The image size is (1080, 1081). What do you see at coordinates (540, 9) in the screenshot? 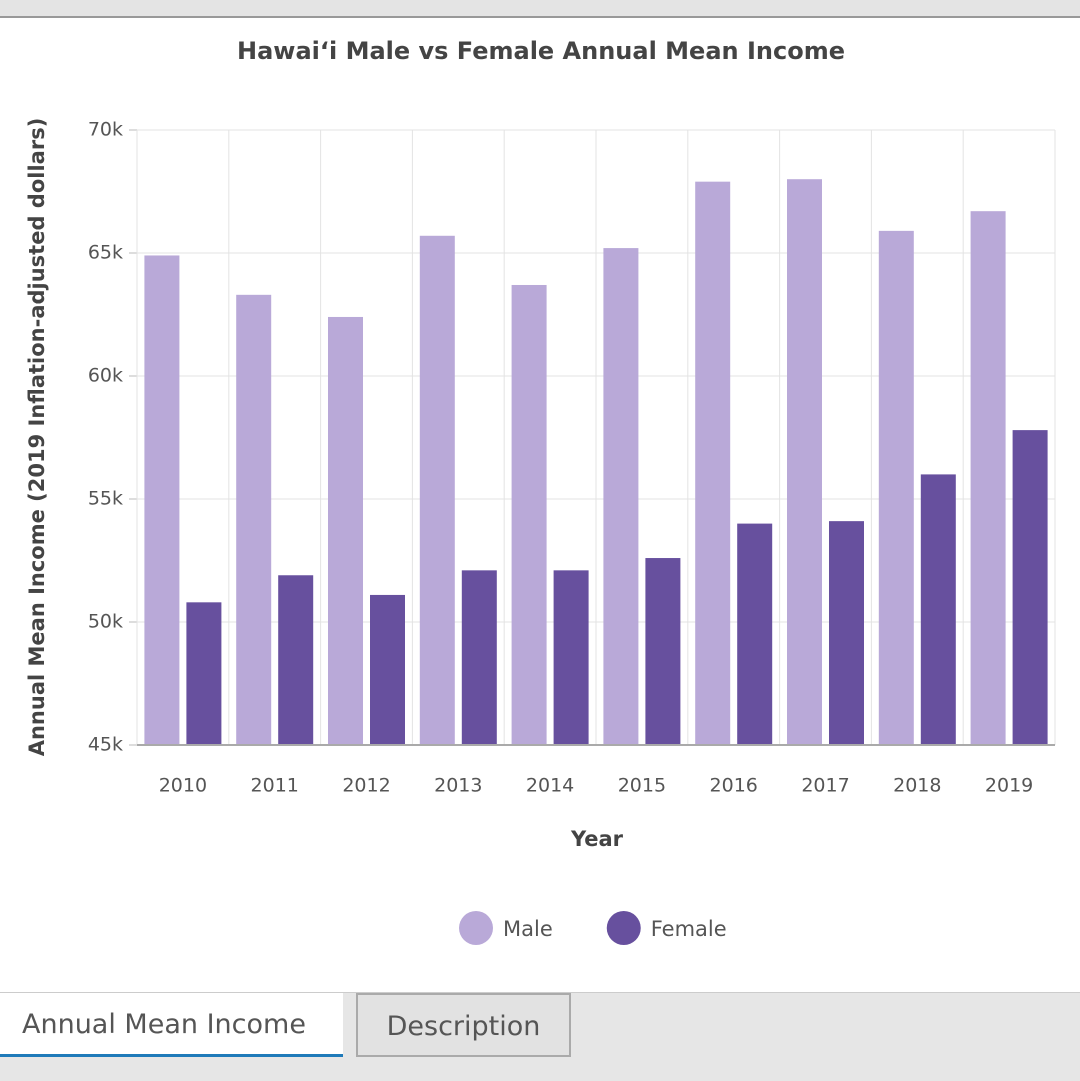
I see `top-bar` at bounding box center [540, 9].